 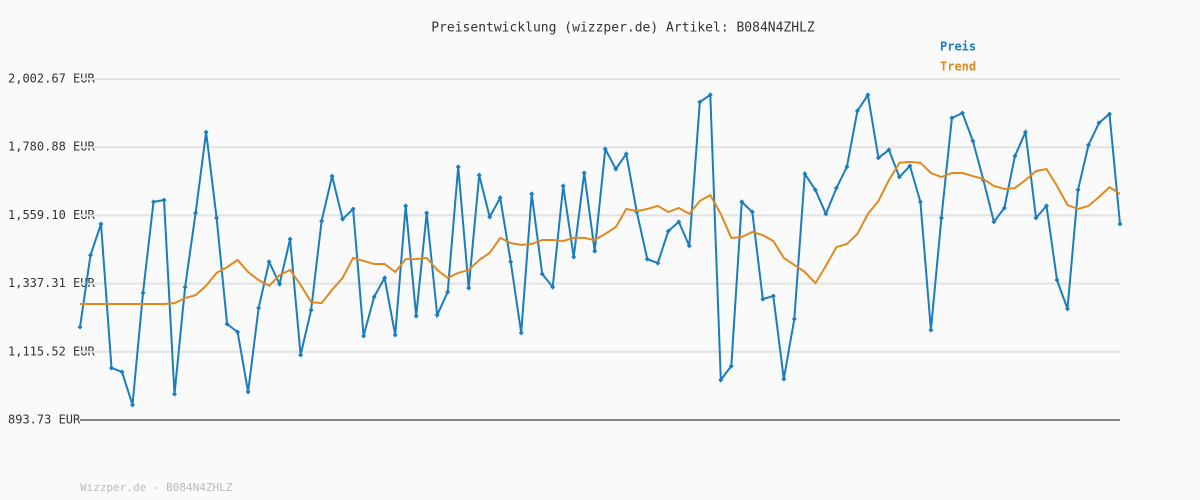 What do you see at coordinates (51, 351) in the screenshot?
I see `y-tick-label: 1,115.52 EUR` at bounding box center [51, 351].